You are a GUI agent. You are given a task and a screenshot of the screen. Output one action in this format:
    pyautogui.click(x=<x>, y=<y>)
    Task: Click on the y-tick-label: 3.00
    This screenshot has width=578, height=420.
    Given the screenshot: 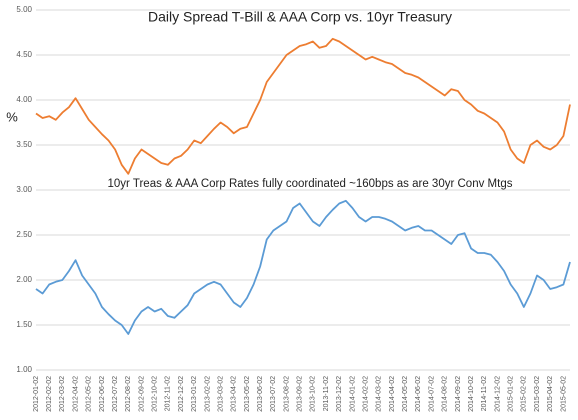 What is the action you would take?
    pyautogui.click(x=24, y=189)
    